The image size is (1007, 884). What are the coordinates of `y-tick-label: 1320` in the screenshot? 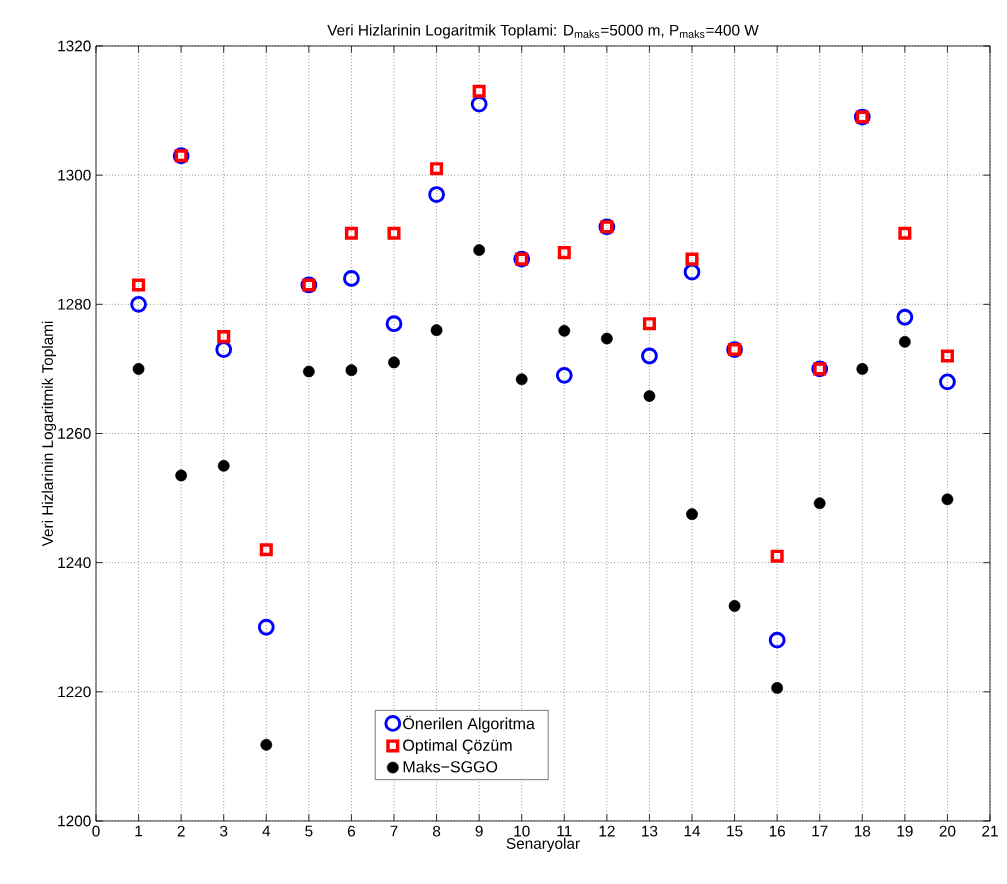 It's located at (74, 46).